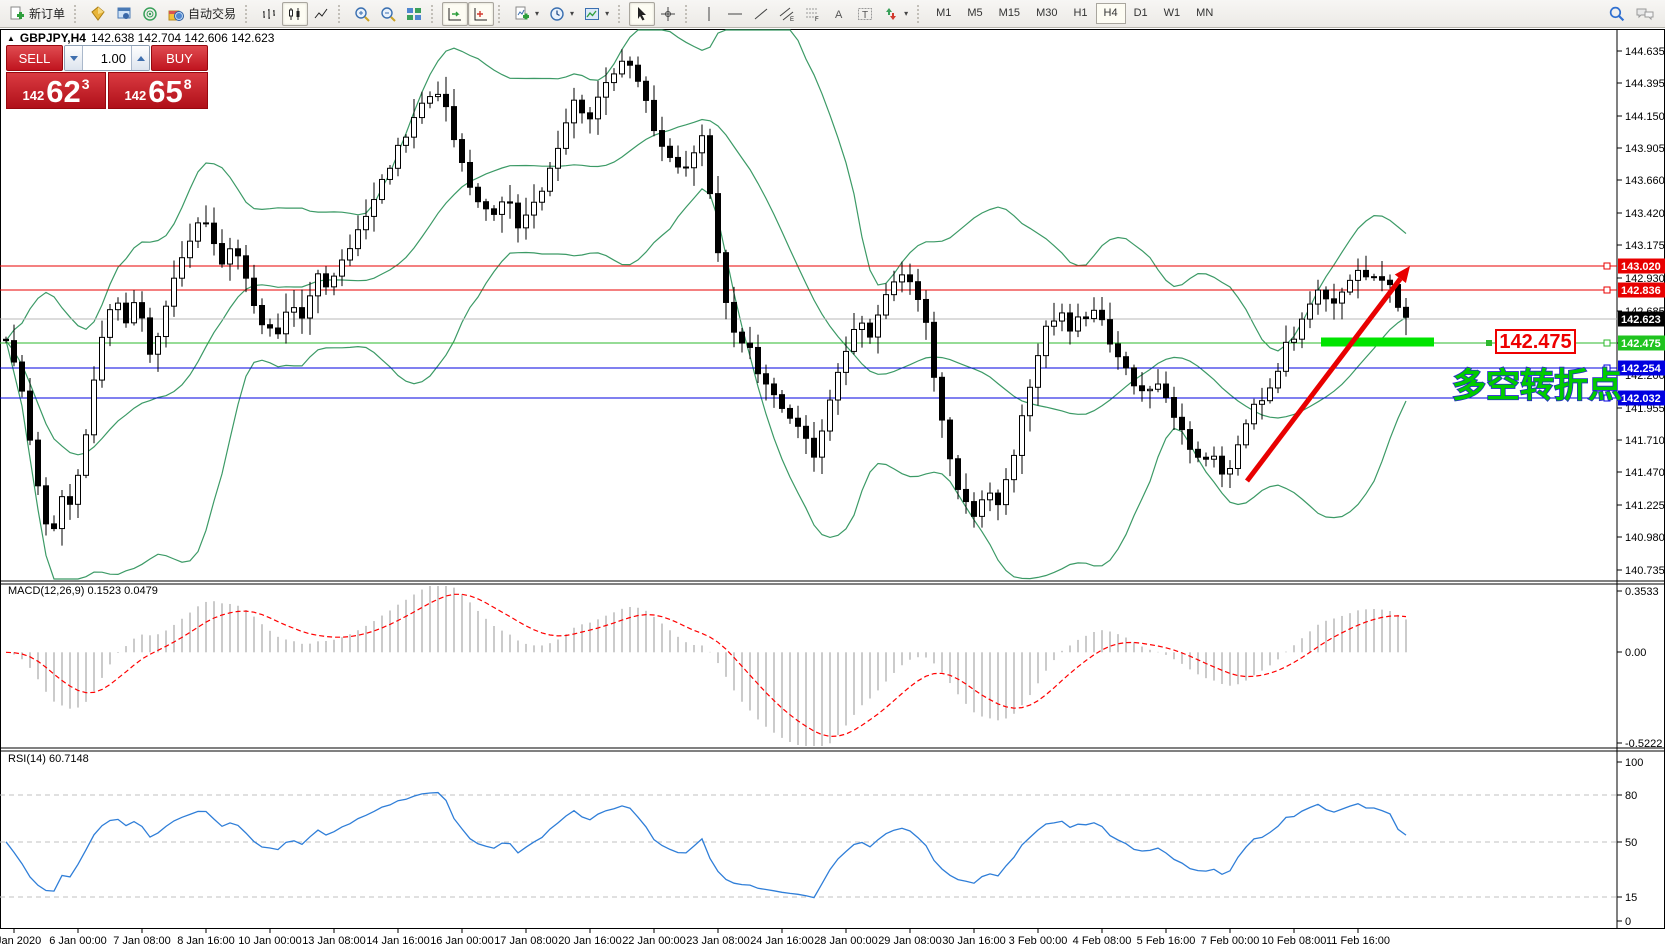  I want to click on cursor-tool-button, so click(642, 13).